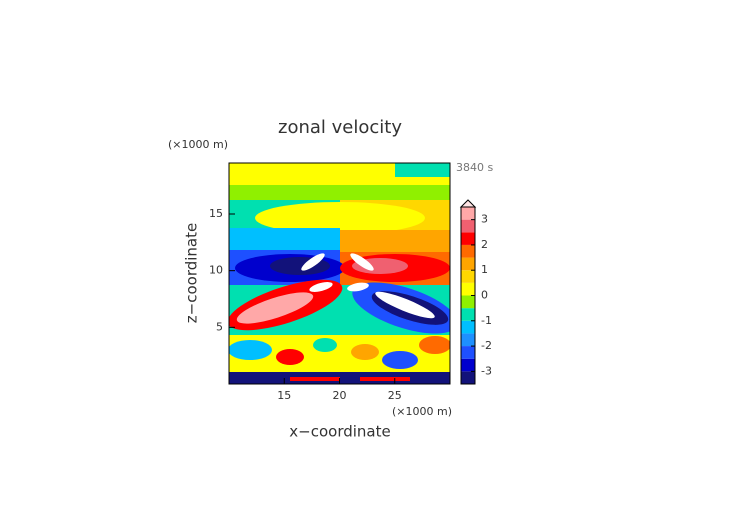 This screenshot has height=532, width=752. I want to click on contour-field, so click(339, 273).